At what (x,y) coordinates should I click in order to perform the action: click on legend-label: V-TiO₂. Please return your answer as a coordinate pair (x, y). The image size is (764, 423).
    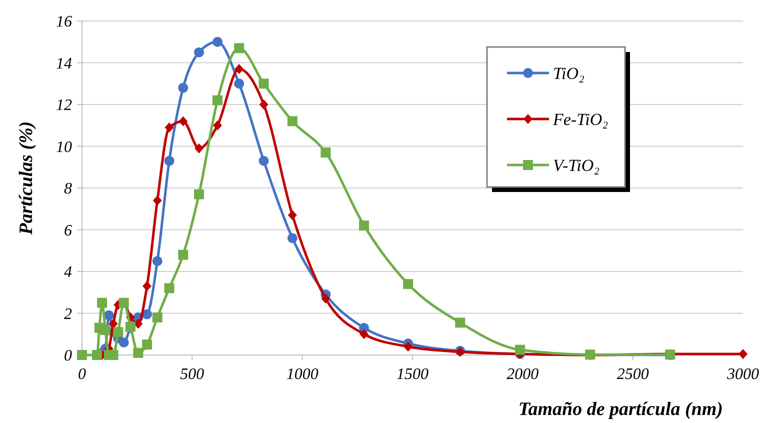
    Looking at the image, I should click on (576, 165).